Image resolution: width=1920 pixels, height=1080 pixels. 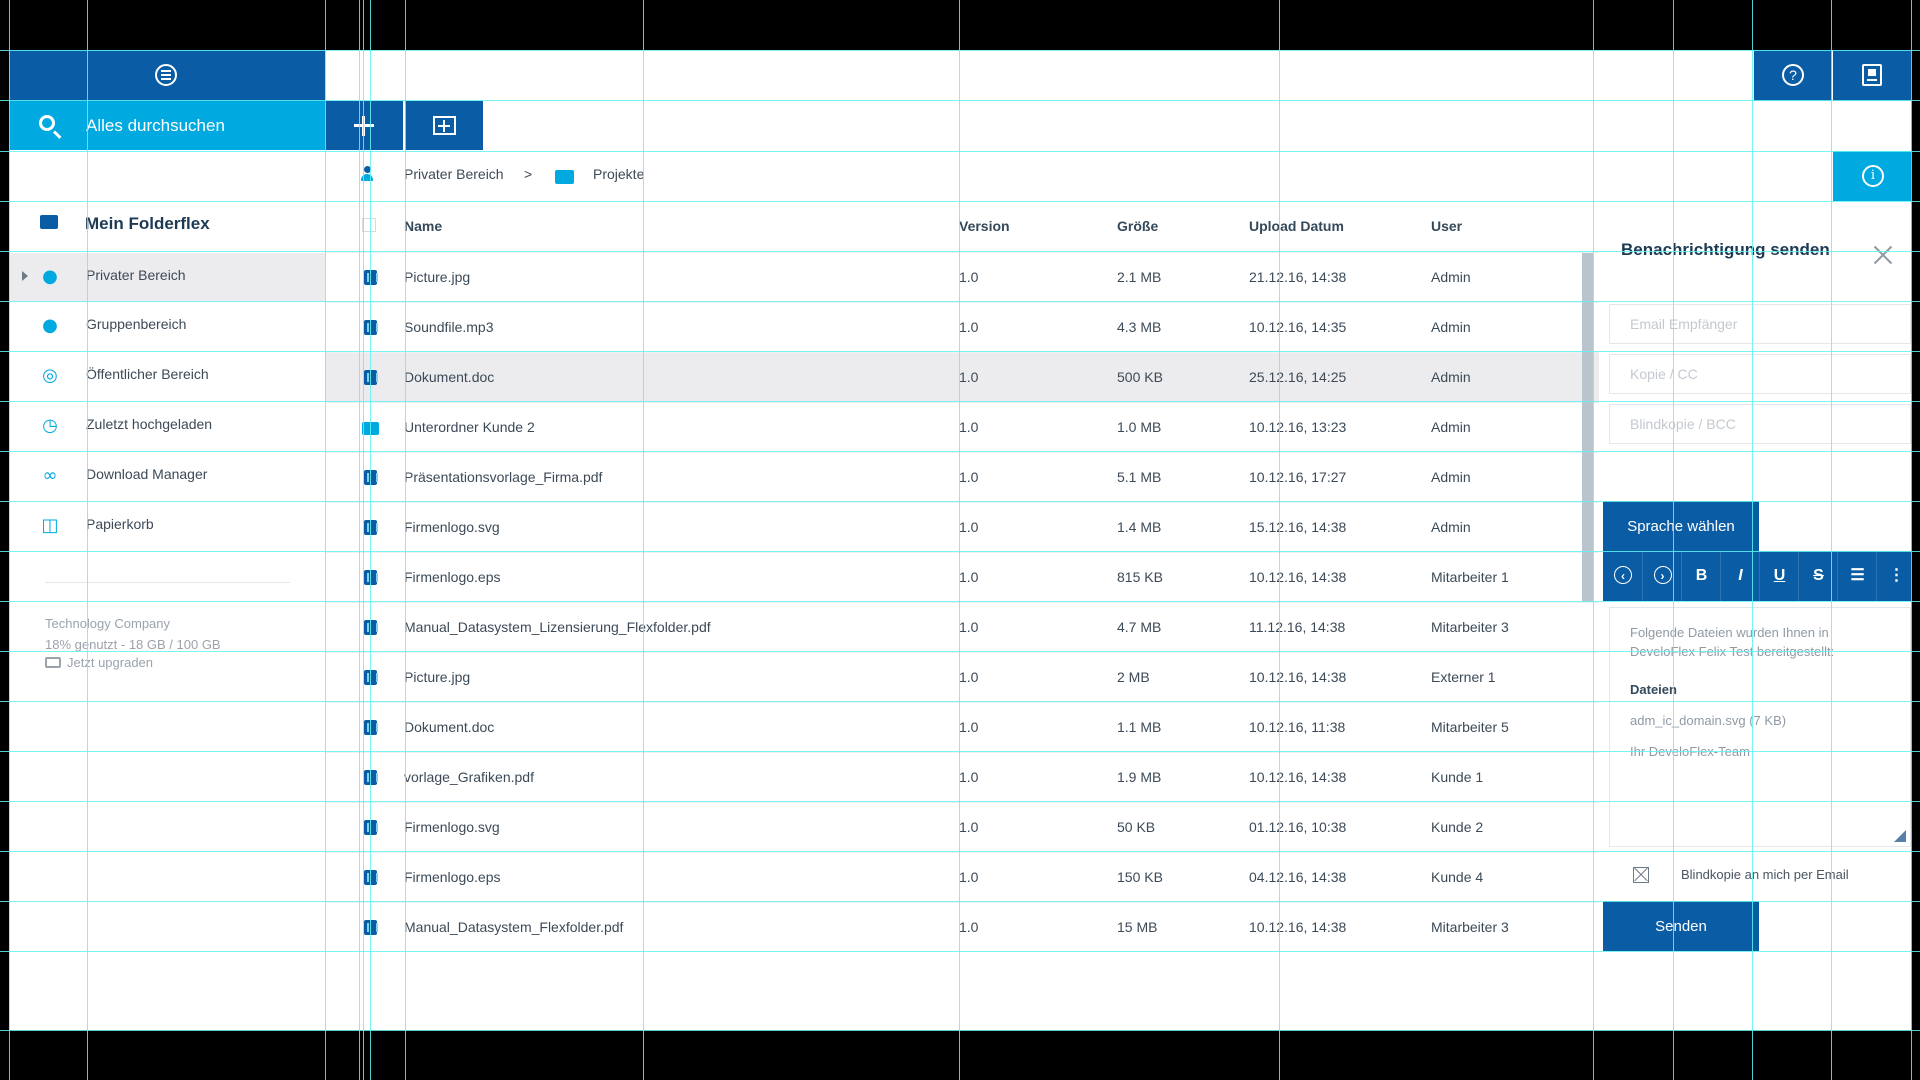 What do you see at coordinates (1681, 926) in the screenshot?
I see `send-button: Senden` at bounding box center [1681, 926].